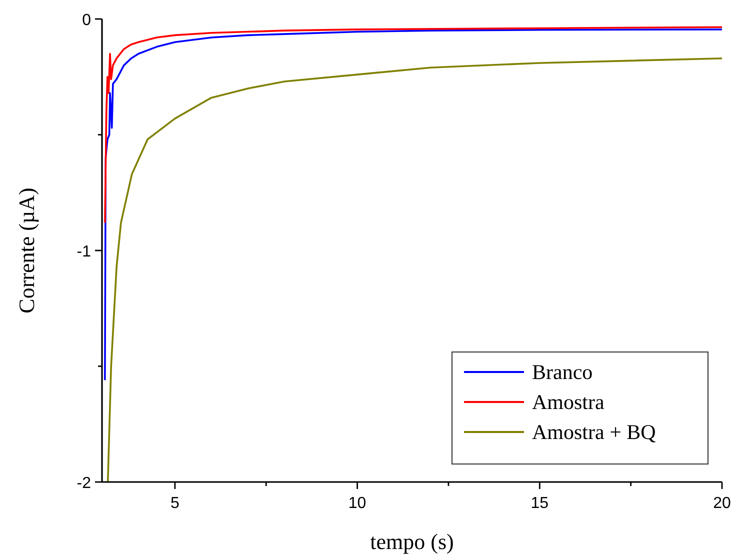 This screenshot has height=557, width=741. Describe the element at coordinates (722, 503) in the screenshot. I see `x-tick-label: 20` at that location.